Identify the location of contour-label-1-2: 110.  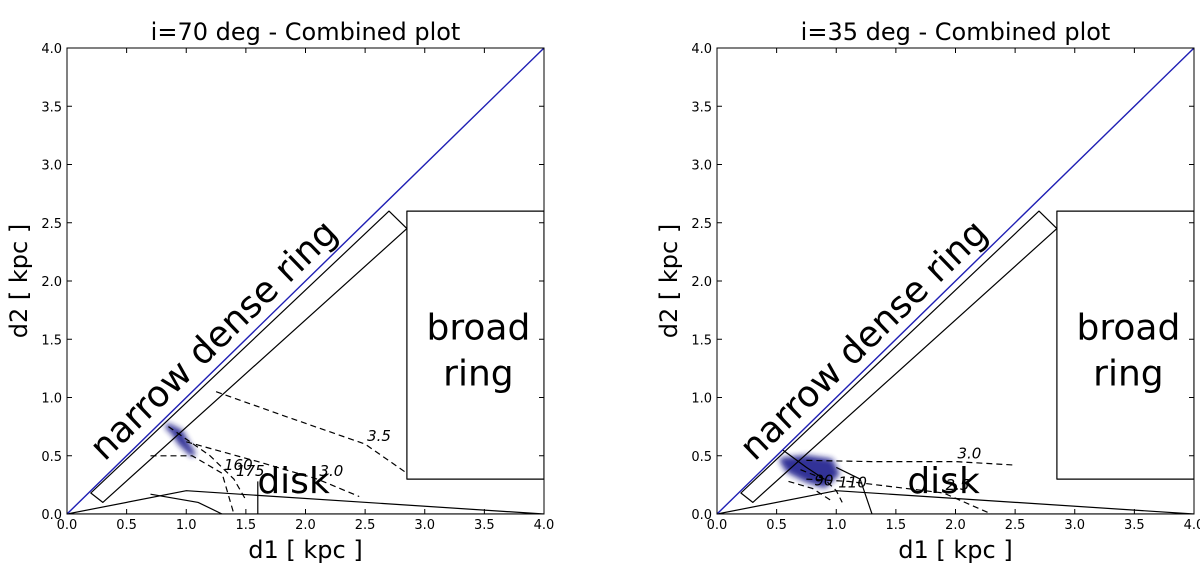
(852, 483).